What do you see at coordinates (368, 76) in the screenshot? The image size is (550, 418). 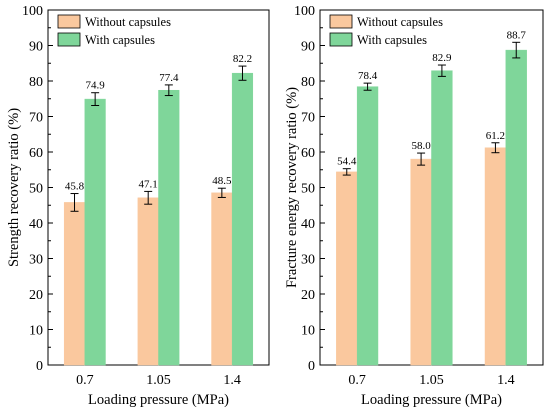 I see `data-label: 78.4` at bounding box center [368, 76].